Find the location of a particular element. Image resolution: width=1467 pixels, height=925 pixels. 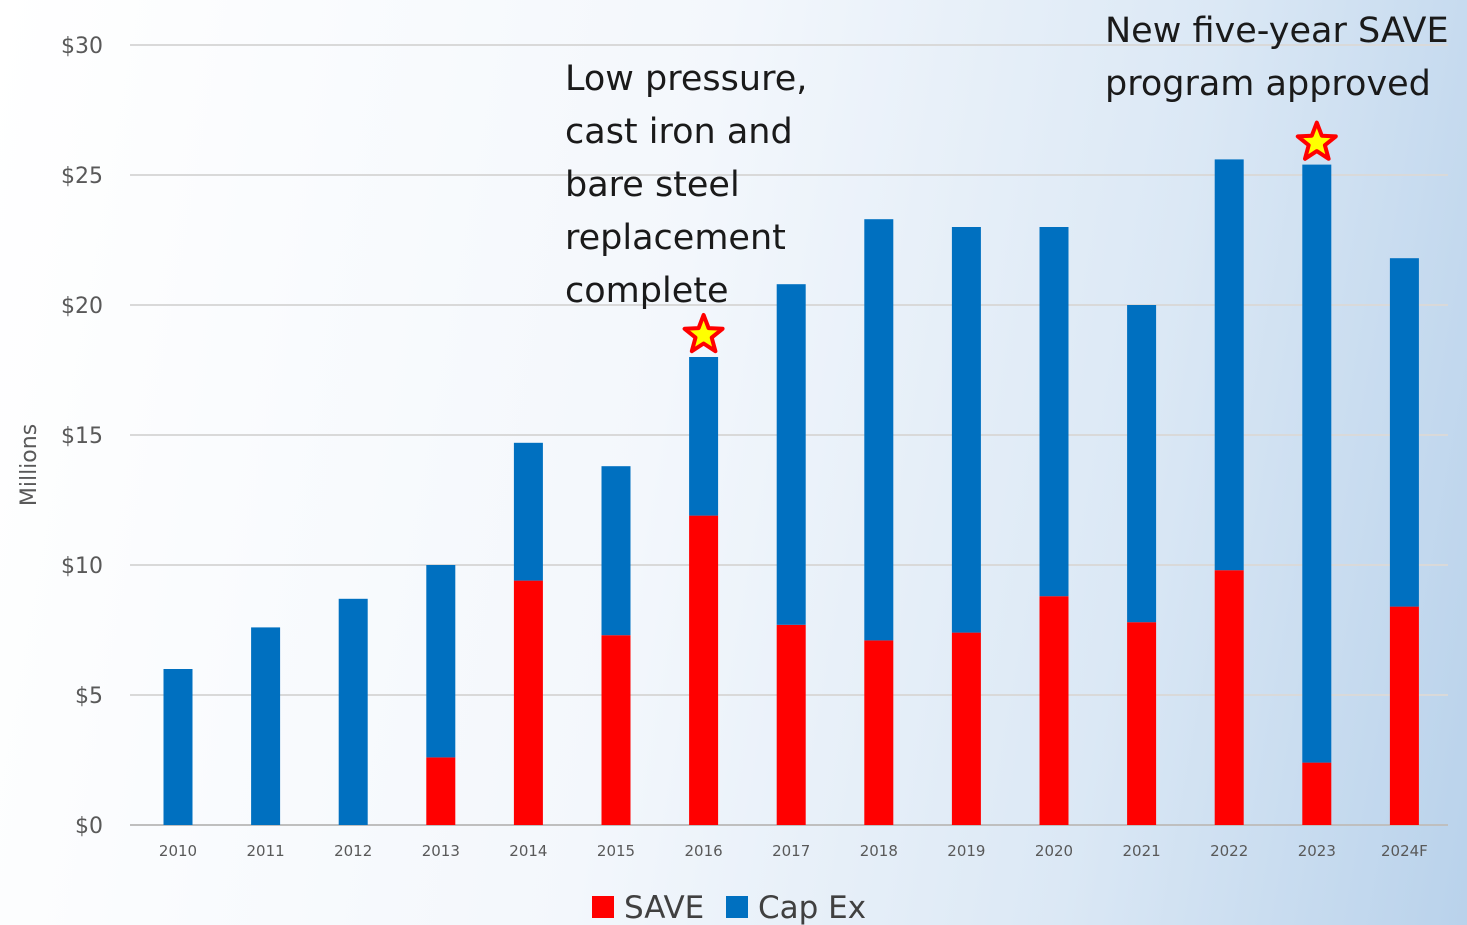

bar-save-2015 is located at coordinates (616, 730).